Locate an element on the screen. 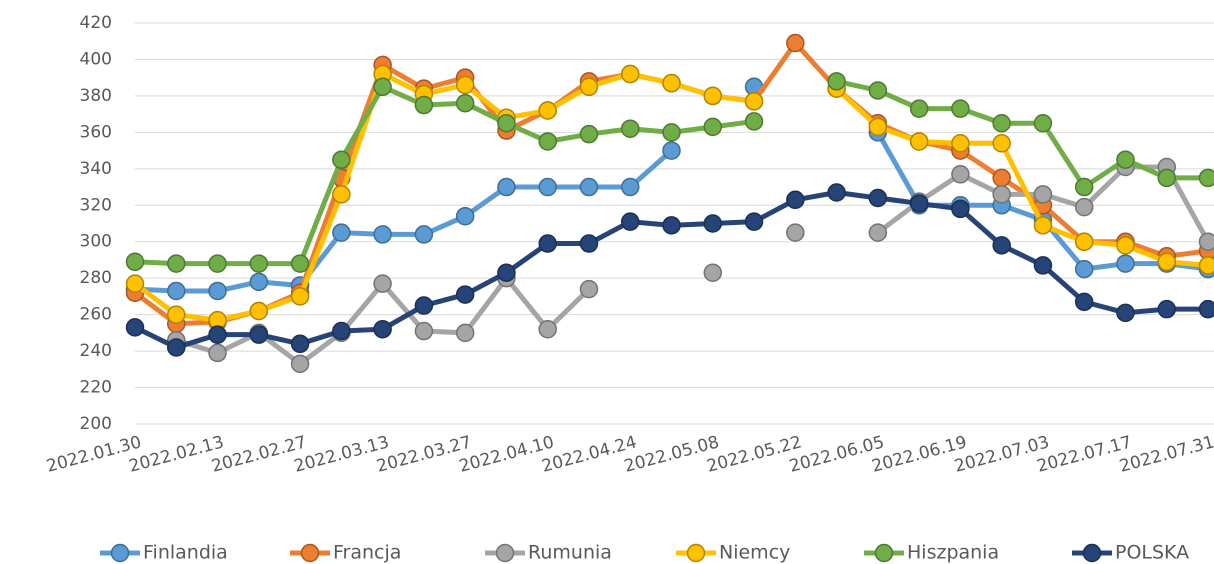  x-tick-label: 2022.07.31 is located at coordinates (1165, 454).